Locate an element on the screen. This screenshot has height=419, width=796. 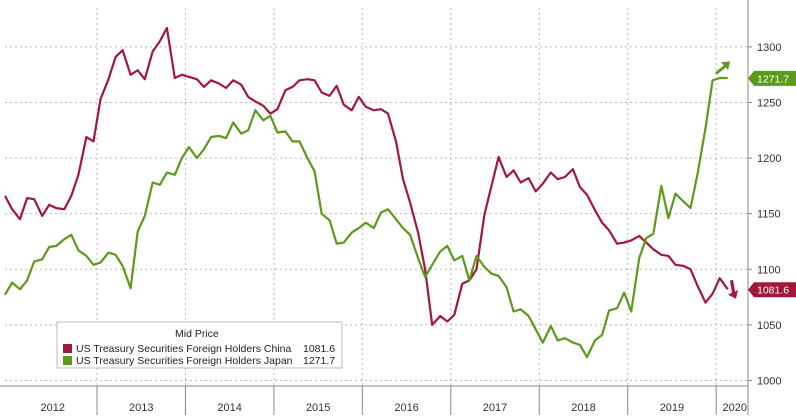
y-tick-label-1250: 1250 is located at coordinates (769, 104).